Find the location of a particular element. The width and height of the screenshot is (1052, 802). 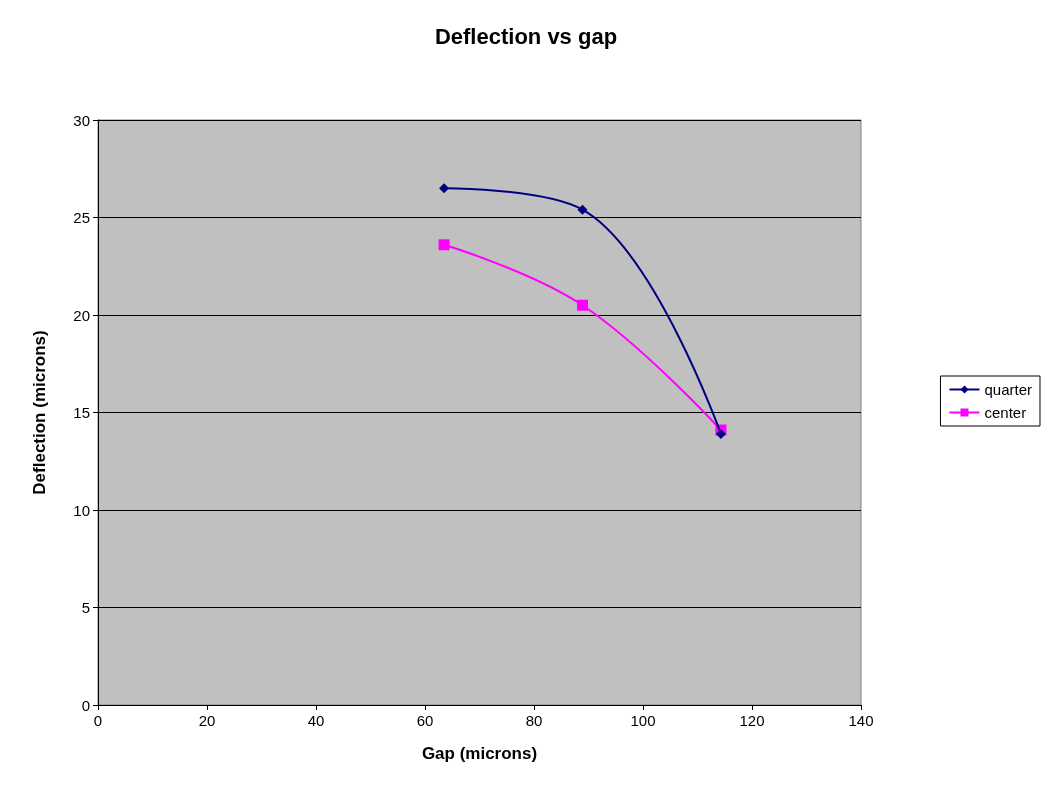

y-tick-label: 20 is located at coordinates (81, 315).